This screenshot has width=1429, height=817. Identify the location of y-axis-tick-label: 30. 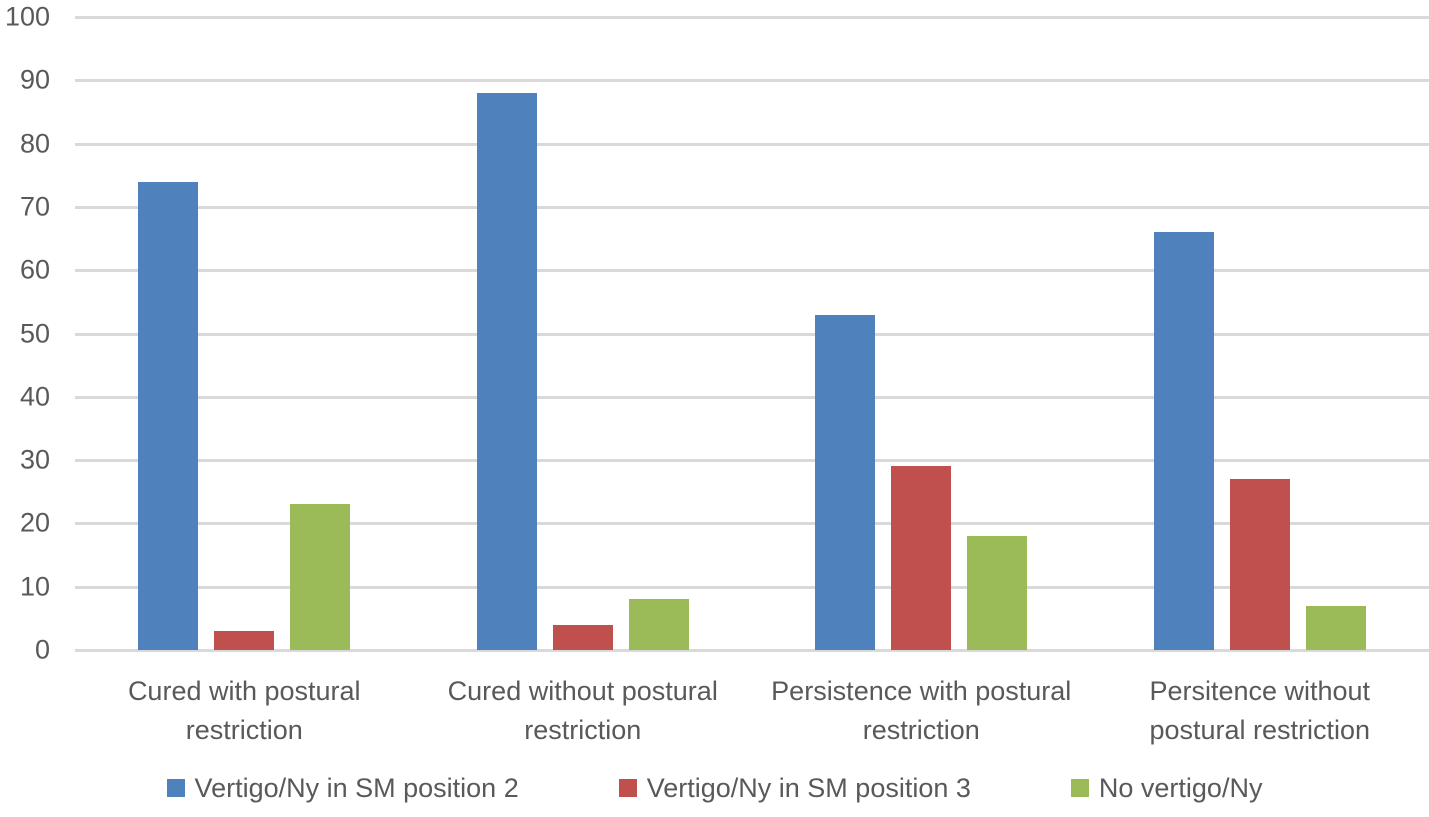
(34, 459).